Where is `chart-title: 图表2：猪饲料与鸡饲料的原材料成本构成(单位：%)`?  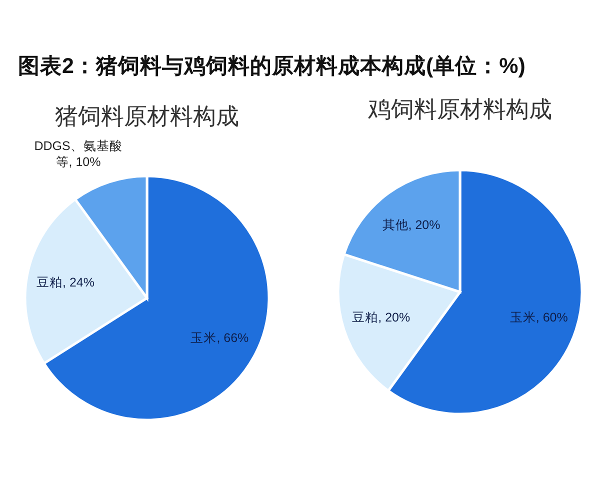 chart-title: 图表2：猪饲料与鸡饲料的原材料成本构成(单位：%) is located at coordinates (272, 66).